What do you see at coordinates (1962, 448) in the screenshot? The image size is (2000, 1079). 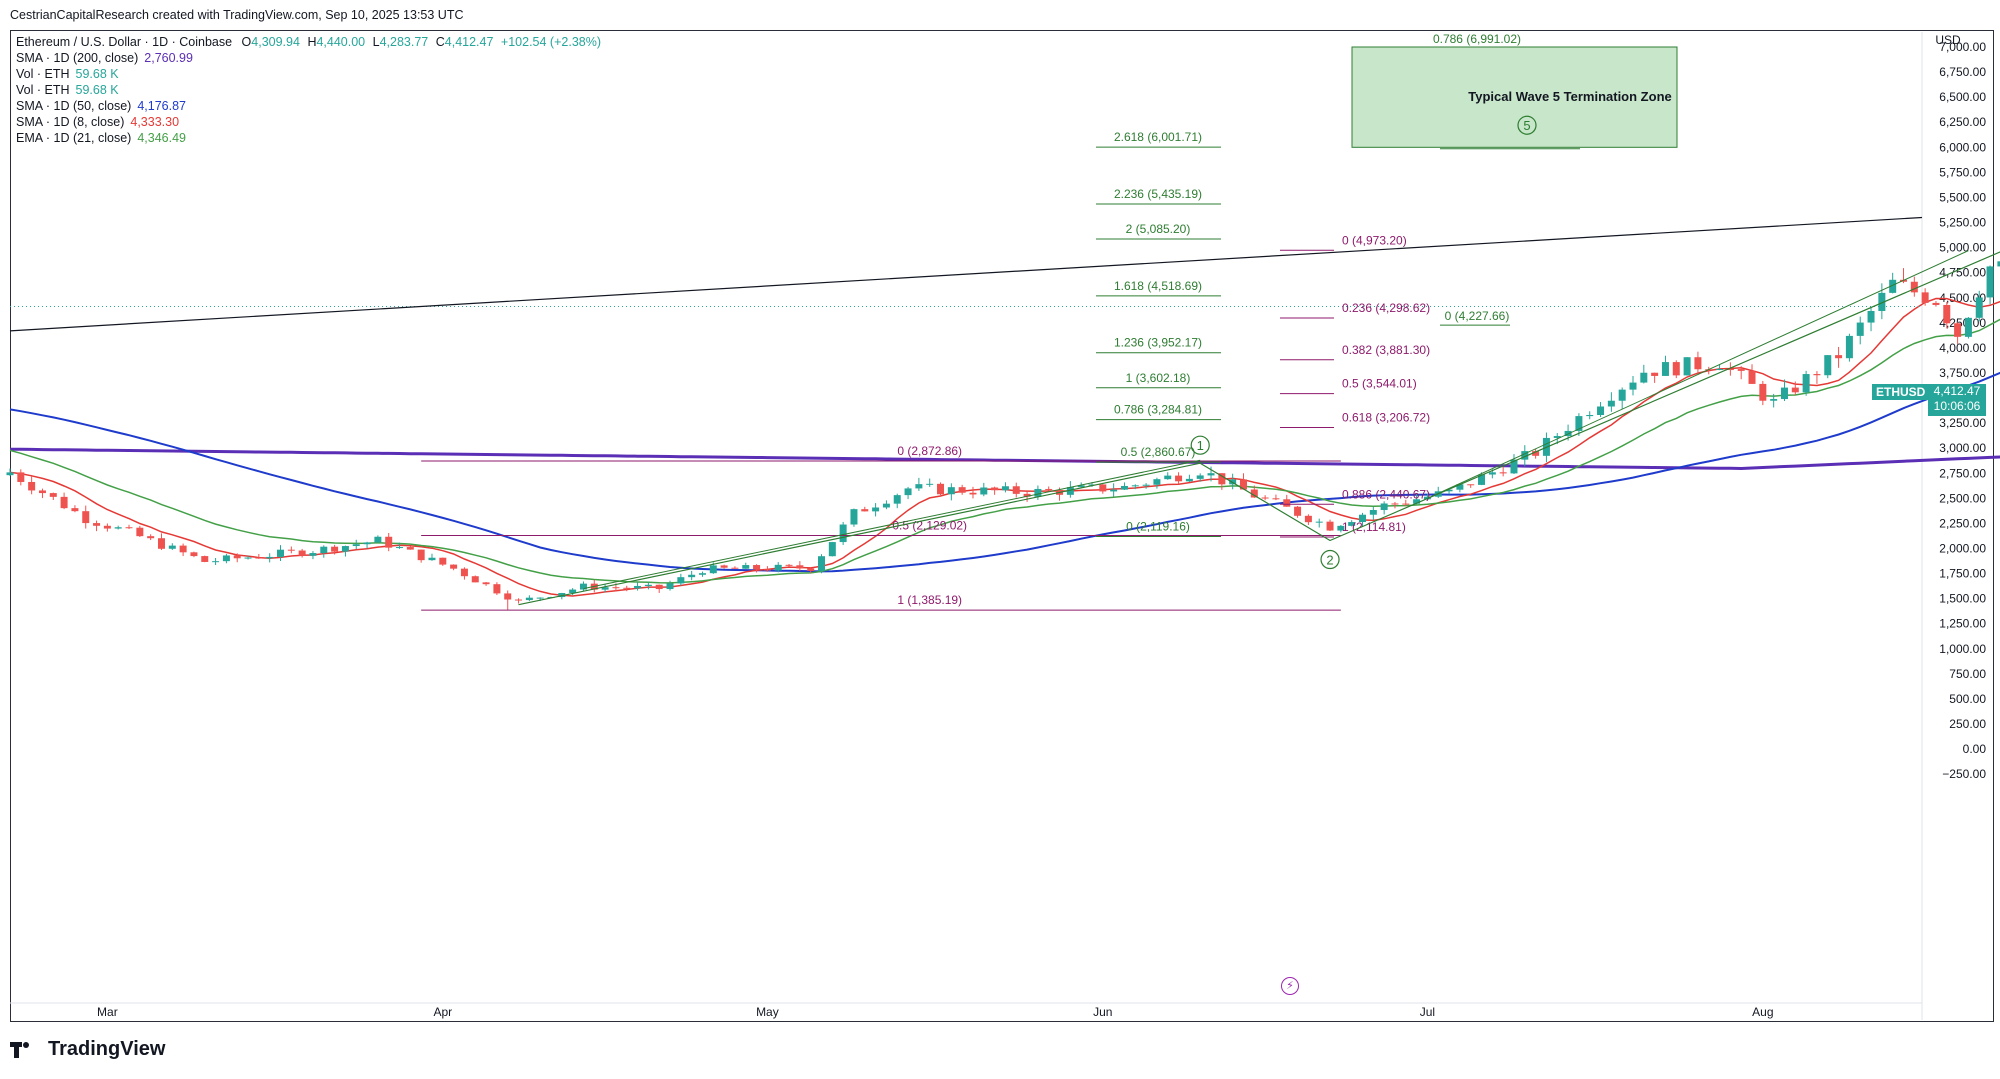 I see `y-tick-label: 3,000.00` at bounding box center [1962, 448].